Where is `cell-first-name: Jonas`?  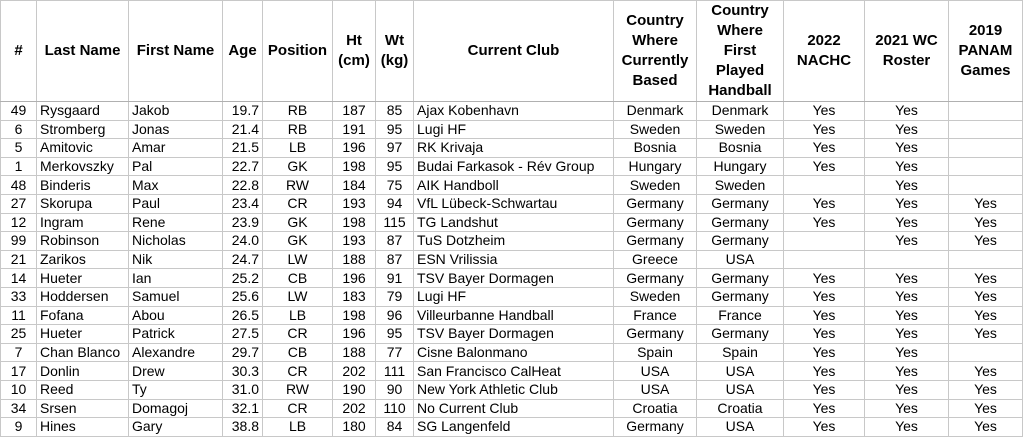
cell-first-name: Jonas is located at coordinates (175, 129).